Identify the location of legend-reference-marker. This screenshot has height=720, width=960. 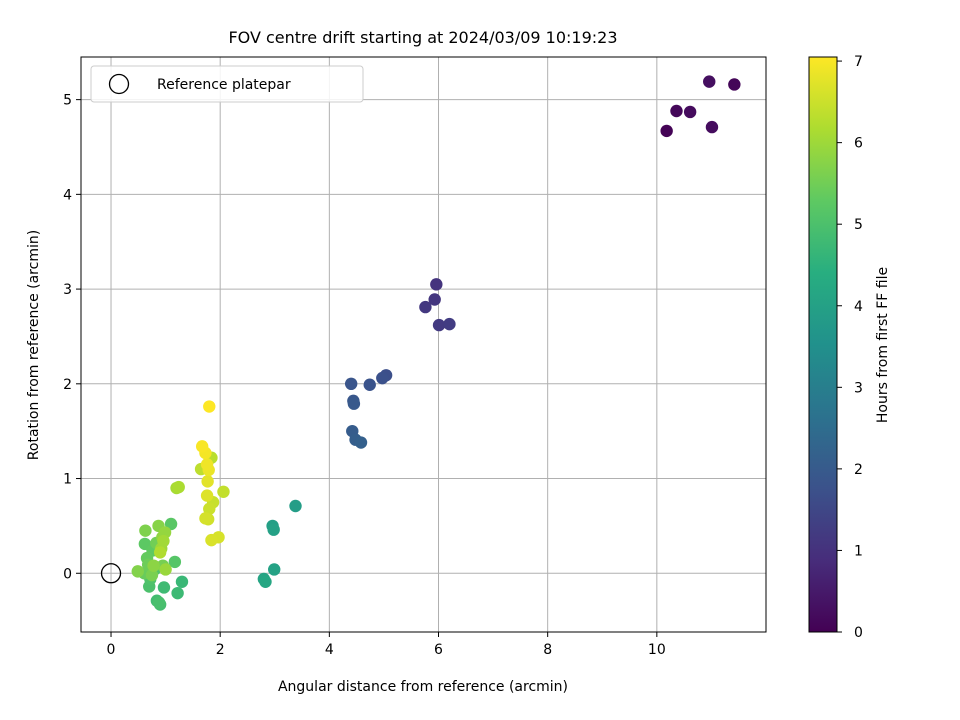
(119, 84).